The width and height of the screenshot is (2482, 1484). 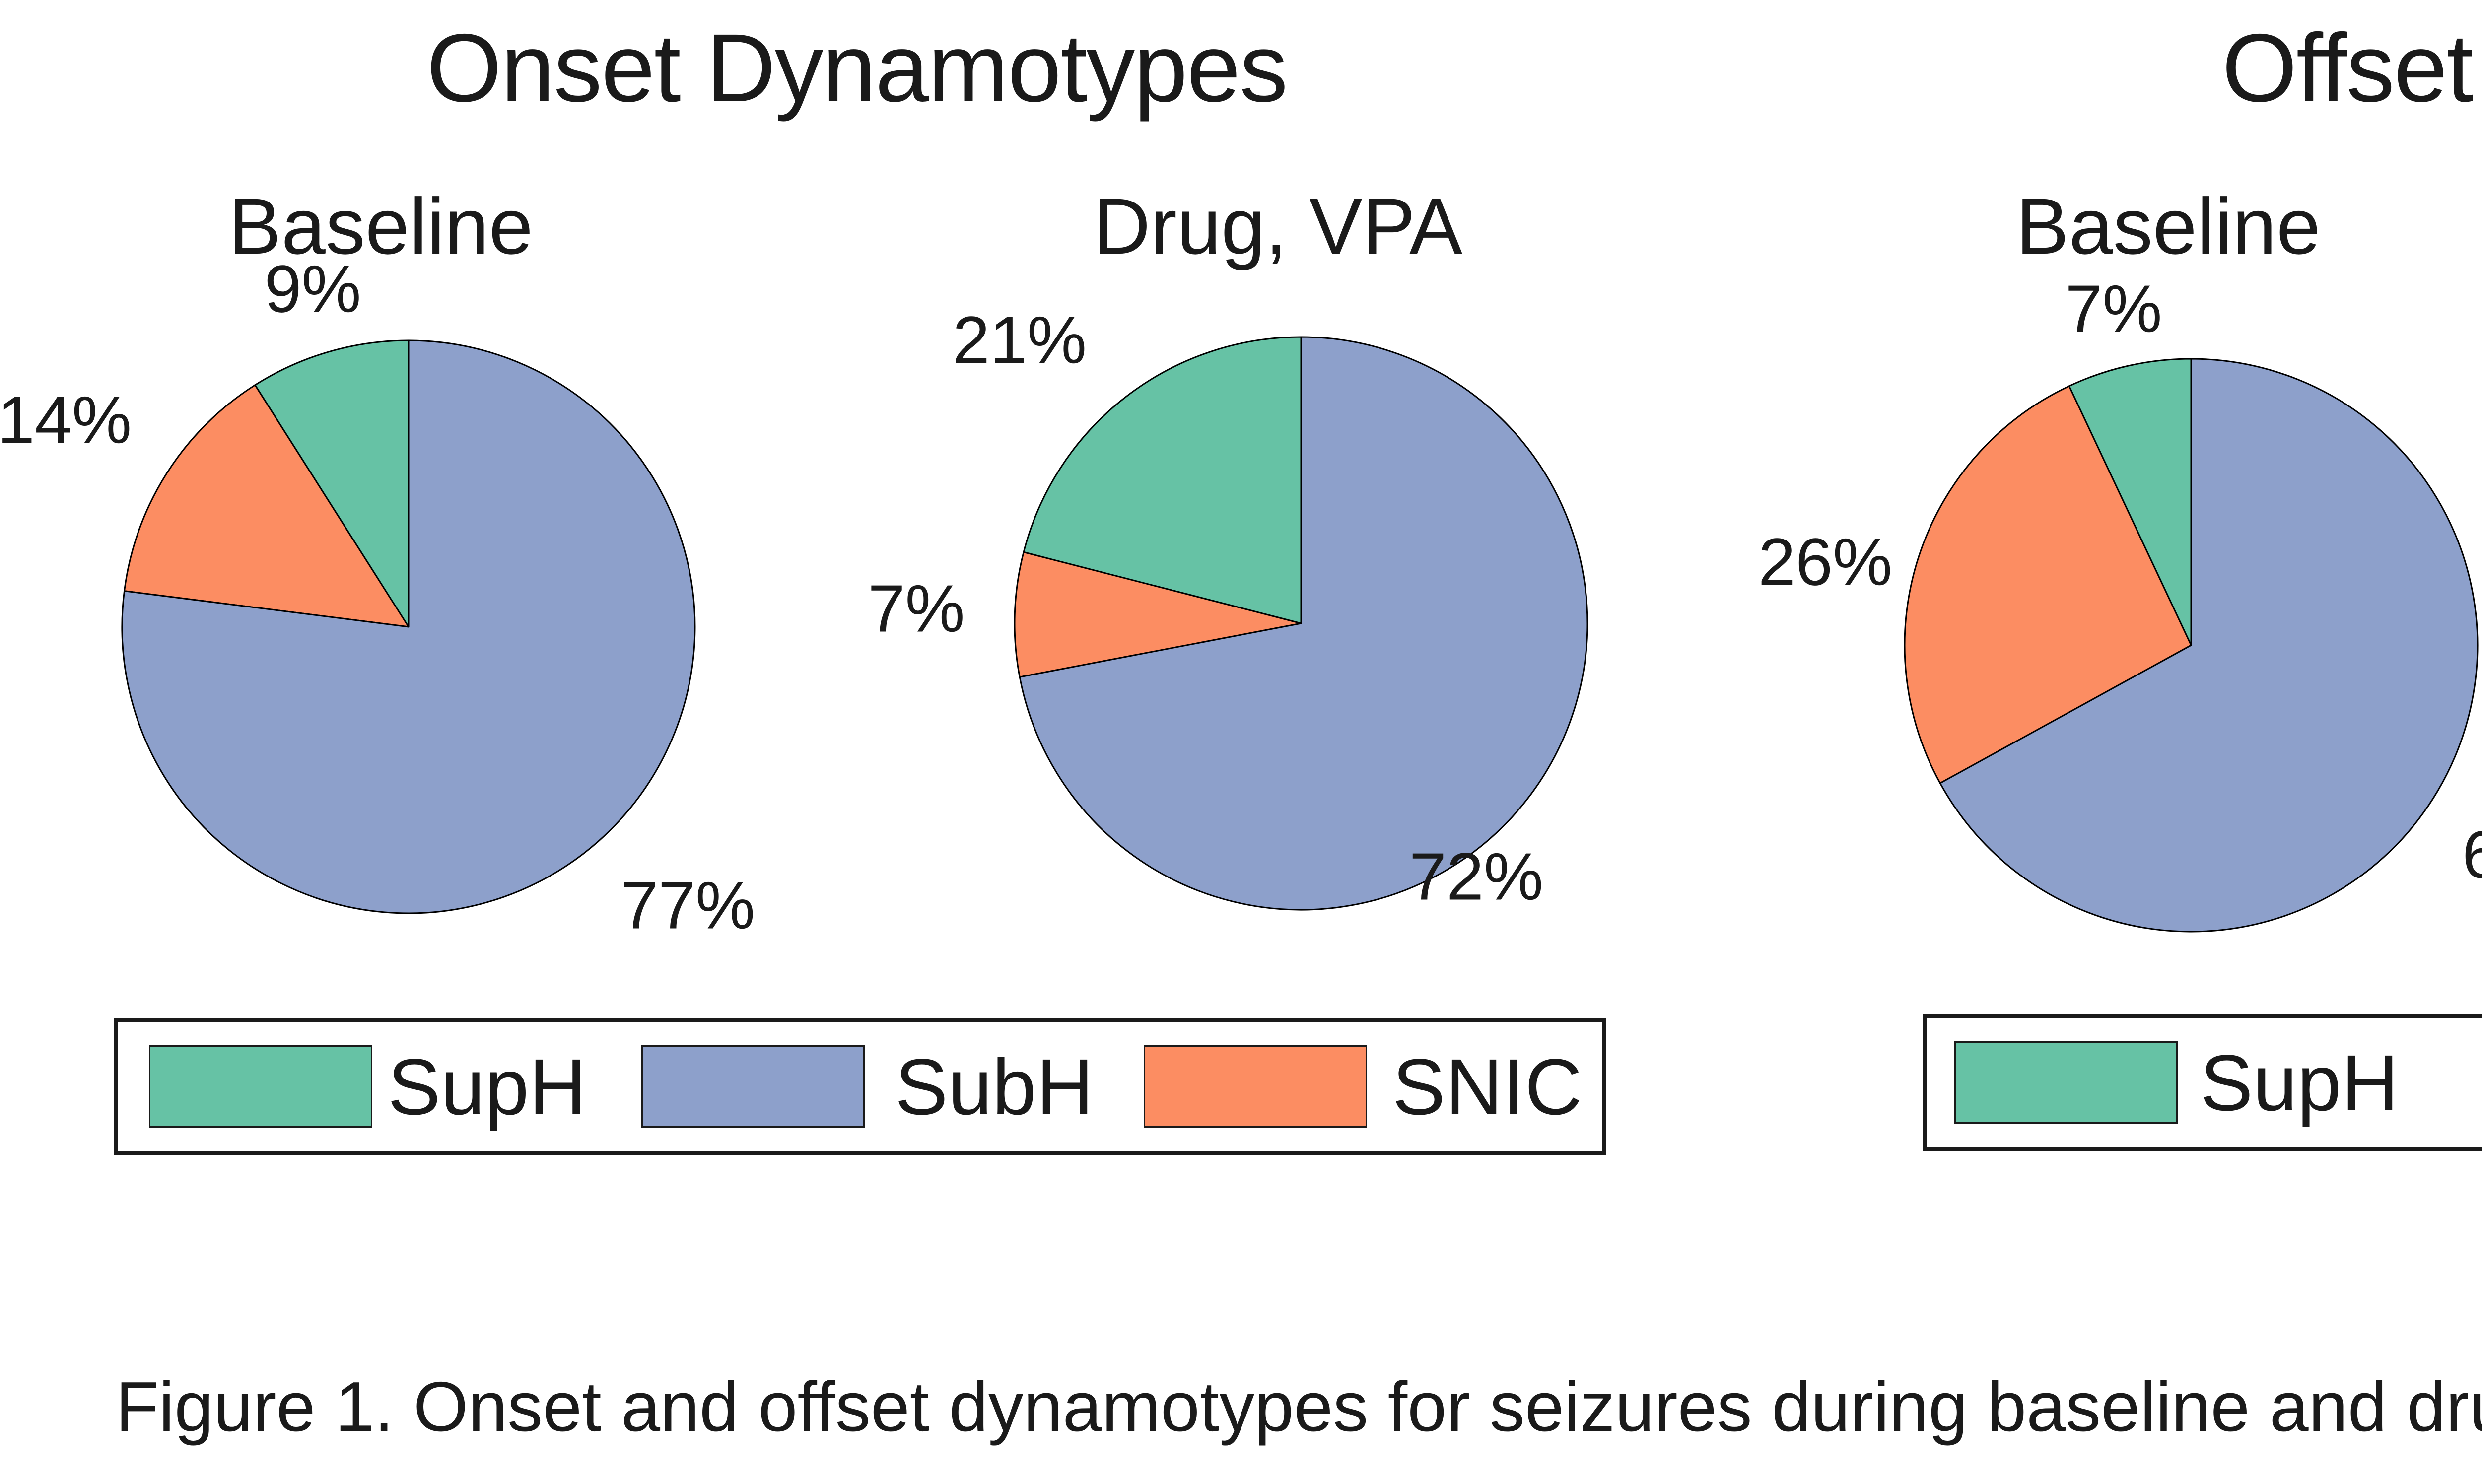 I want to click on legend-onset: SupH SubH SNIC, so click(x=860, y=1086).